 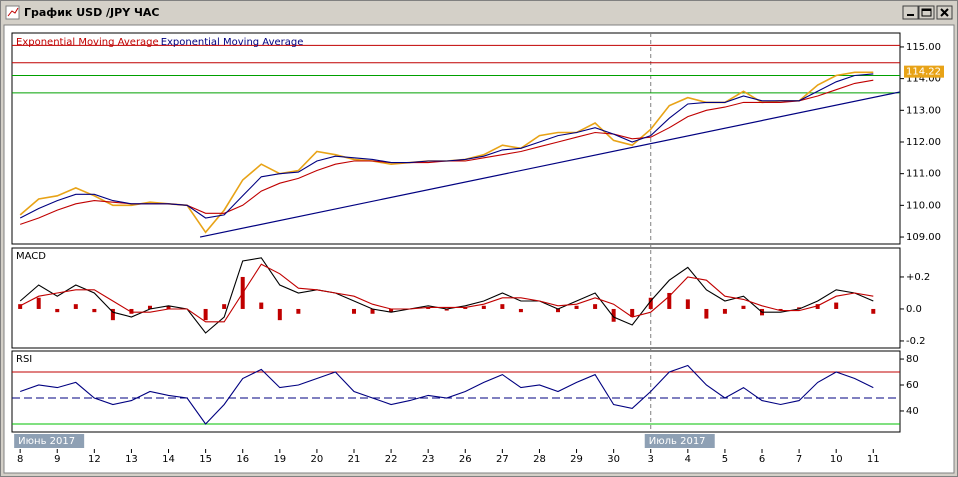 What do you see at coordinates (910, 12) in the screenshot?
I see `minimize-button` at bounding box center [910, 12].